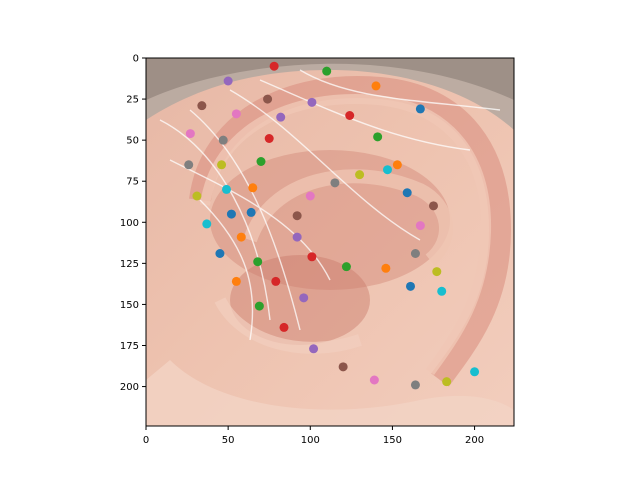  I want to click on y-tick-label: 0, so click(136, 59).